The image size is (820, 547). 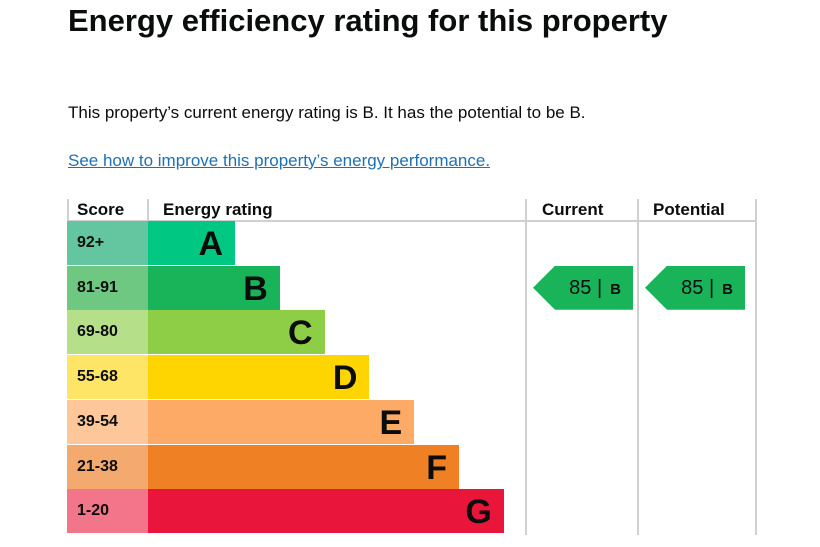 I want to click on current-score: 85, so click(x=580, y=287).